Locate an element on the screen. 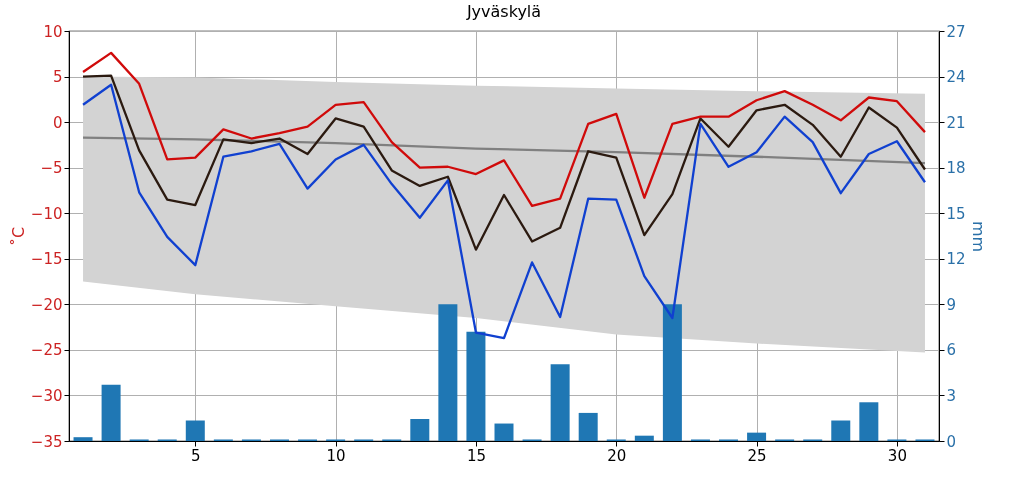  x-tick-label: 25 is located at coordinates (757, 455).